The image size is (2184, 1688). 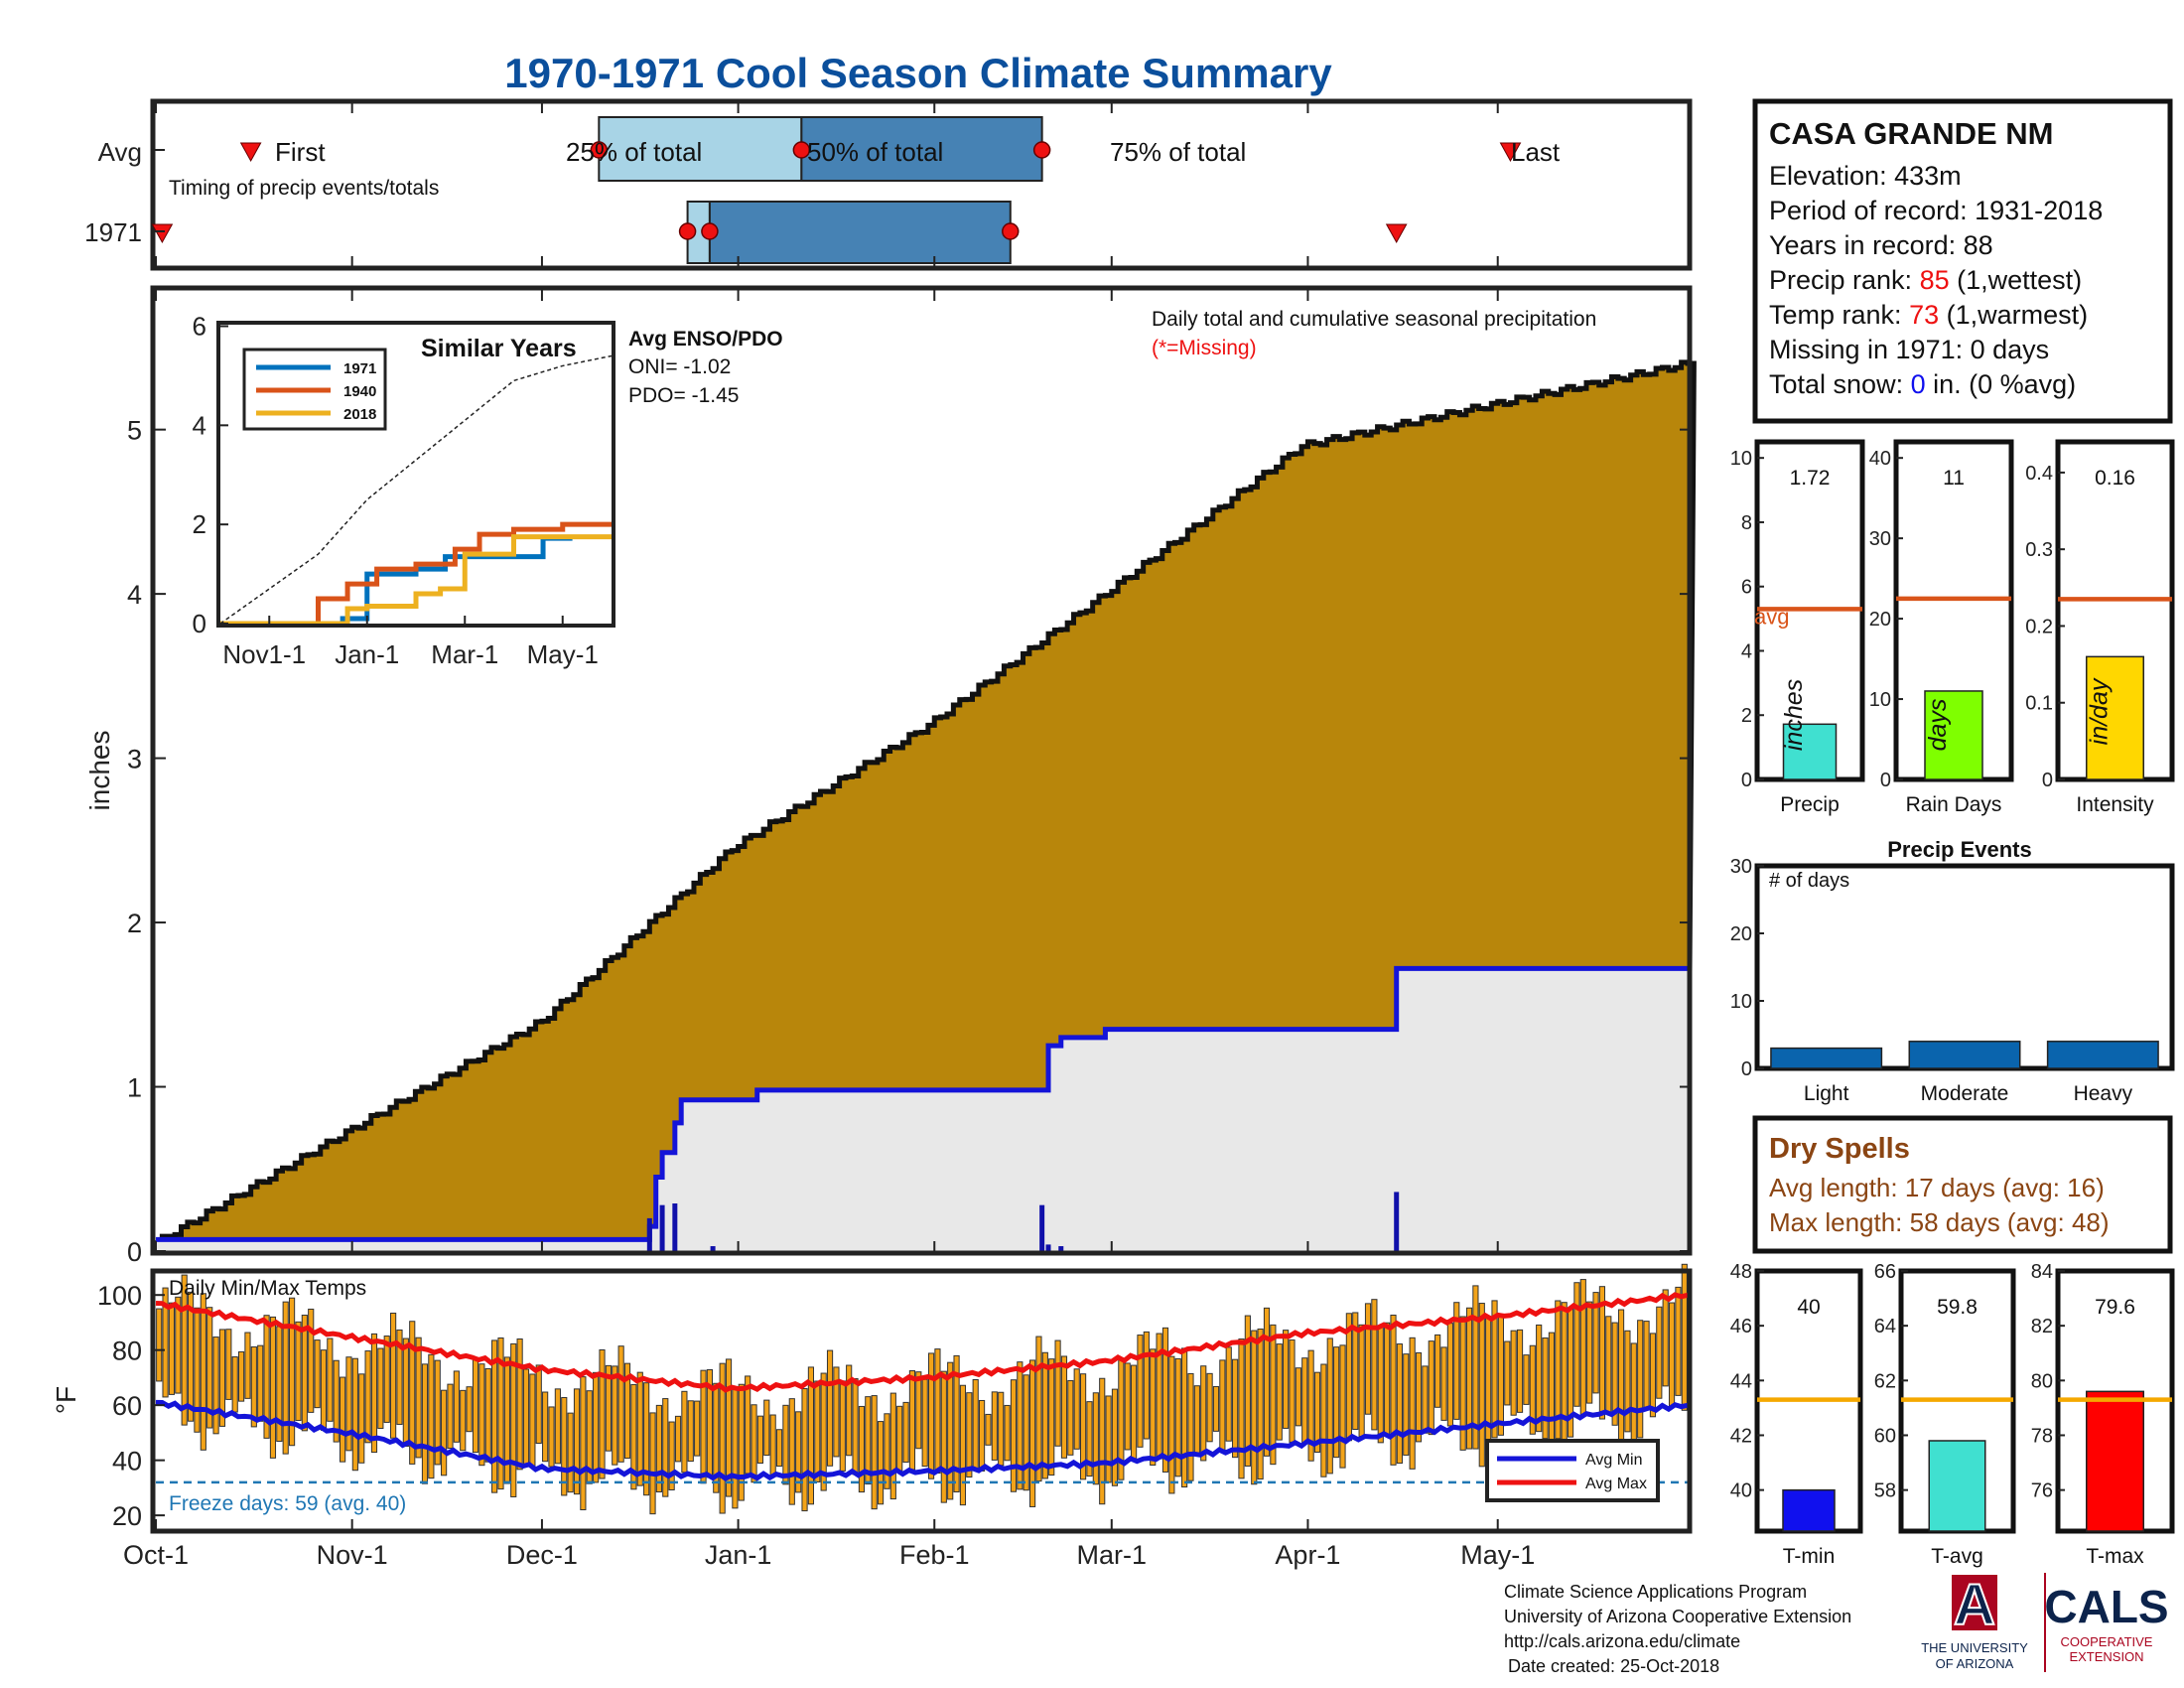 What do you see at coordinates (367, 654) in the screenshot?
I see `similar-years-x-tick-label: Jan-1` at bounding box center [367, 654].